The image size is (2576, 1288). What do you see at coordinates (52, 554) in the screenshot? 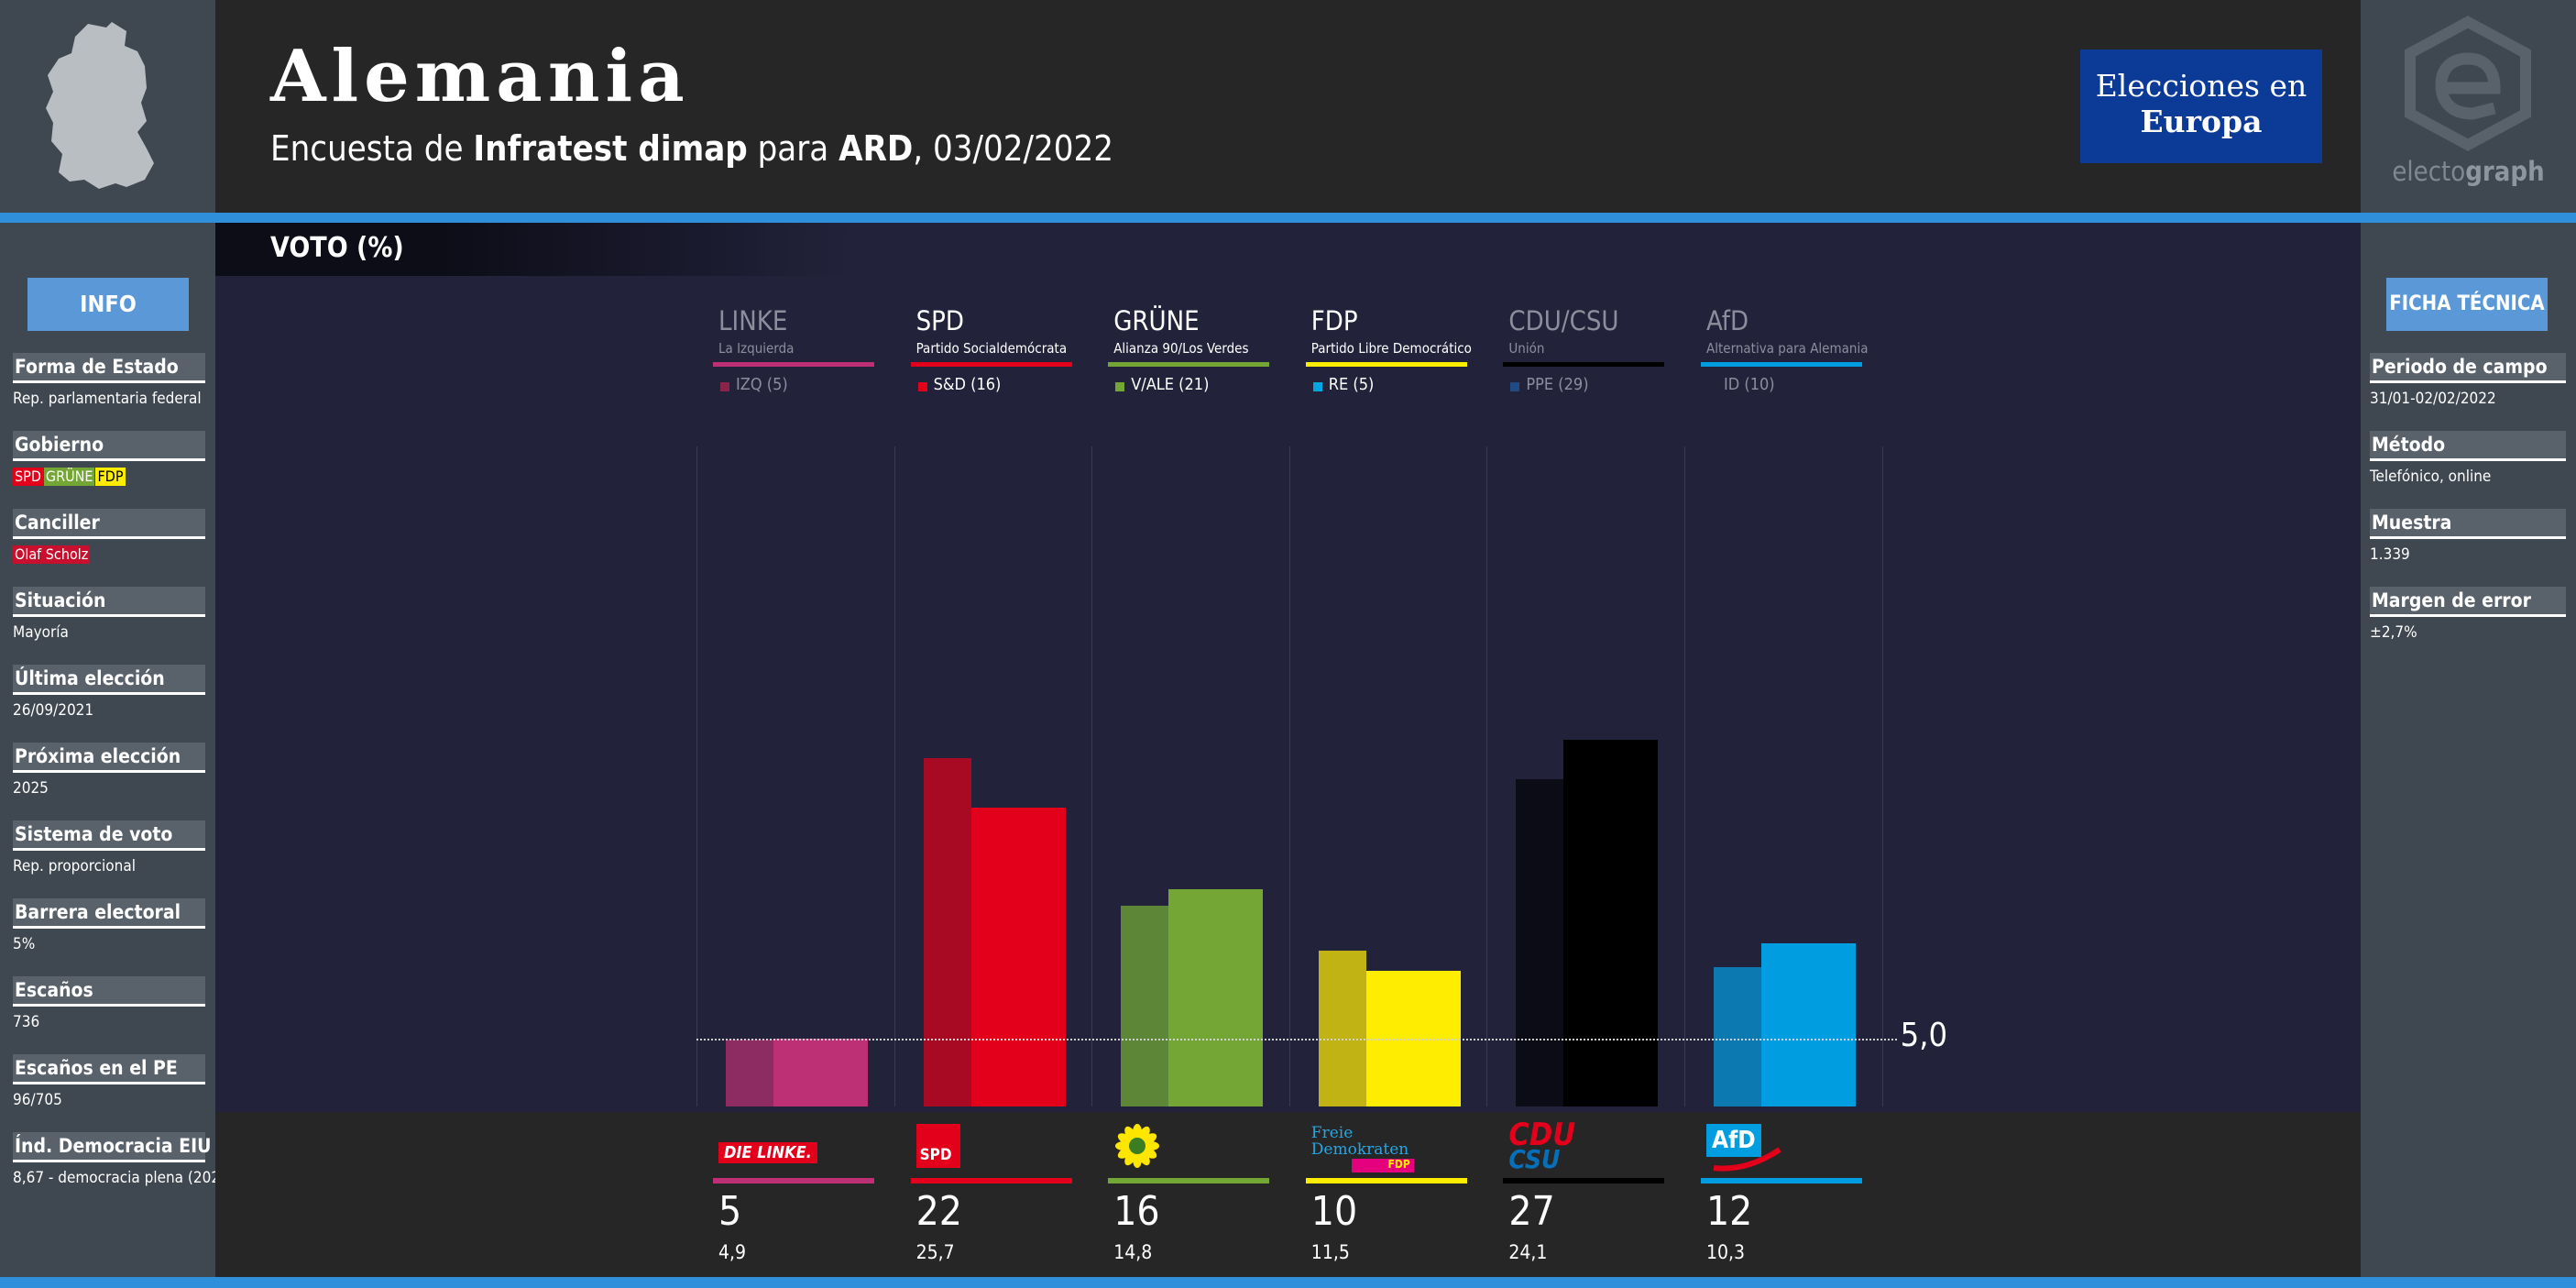
I see `party-tag: Olaf Scholz` at bounding box center [52, 554].